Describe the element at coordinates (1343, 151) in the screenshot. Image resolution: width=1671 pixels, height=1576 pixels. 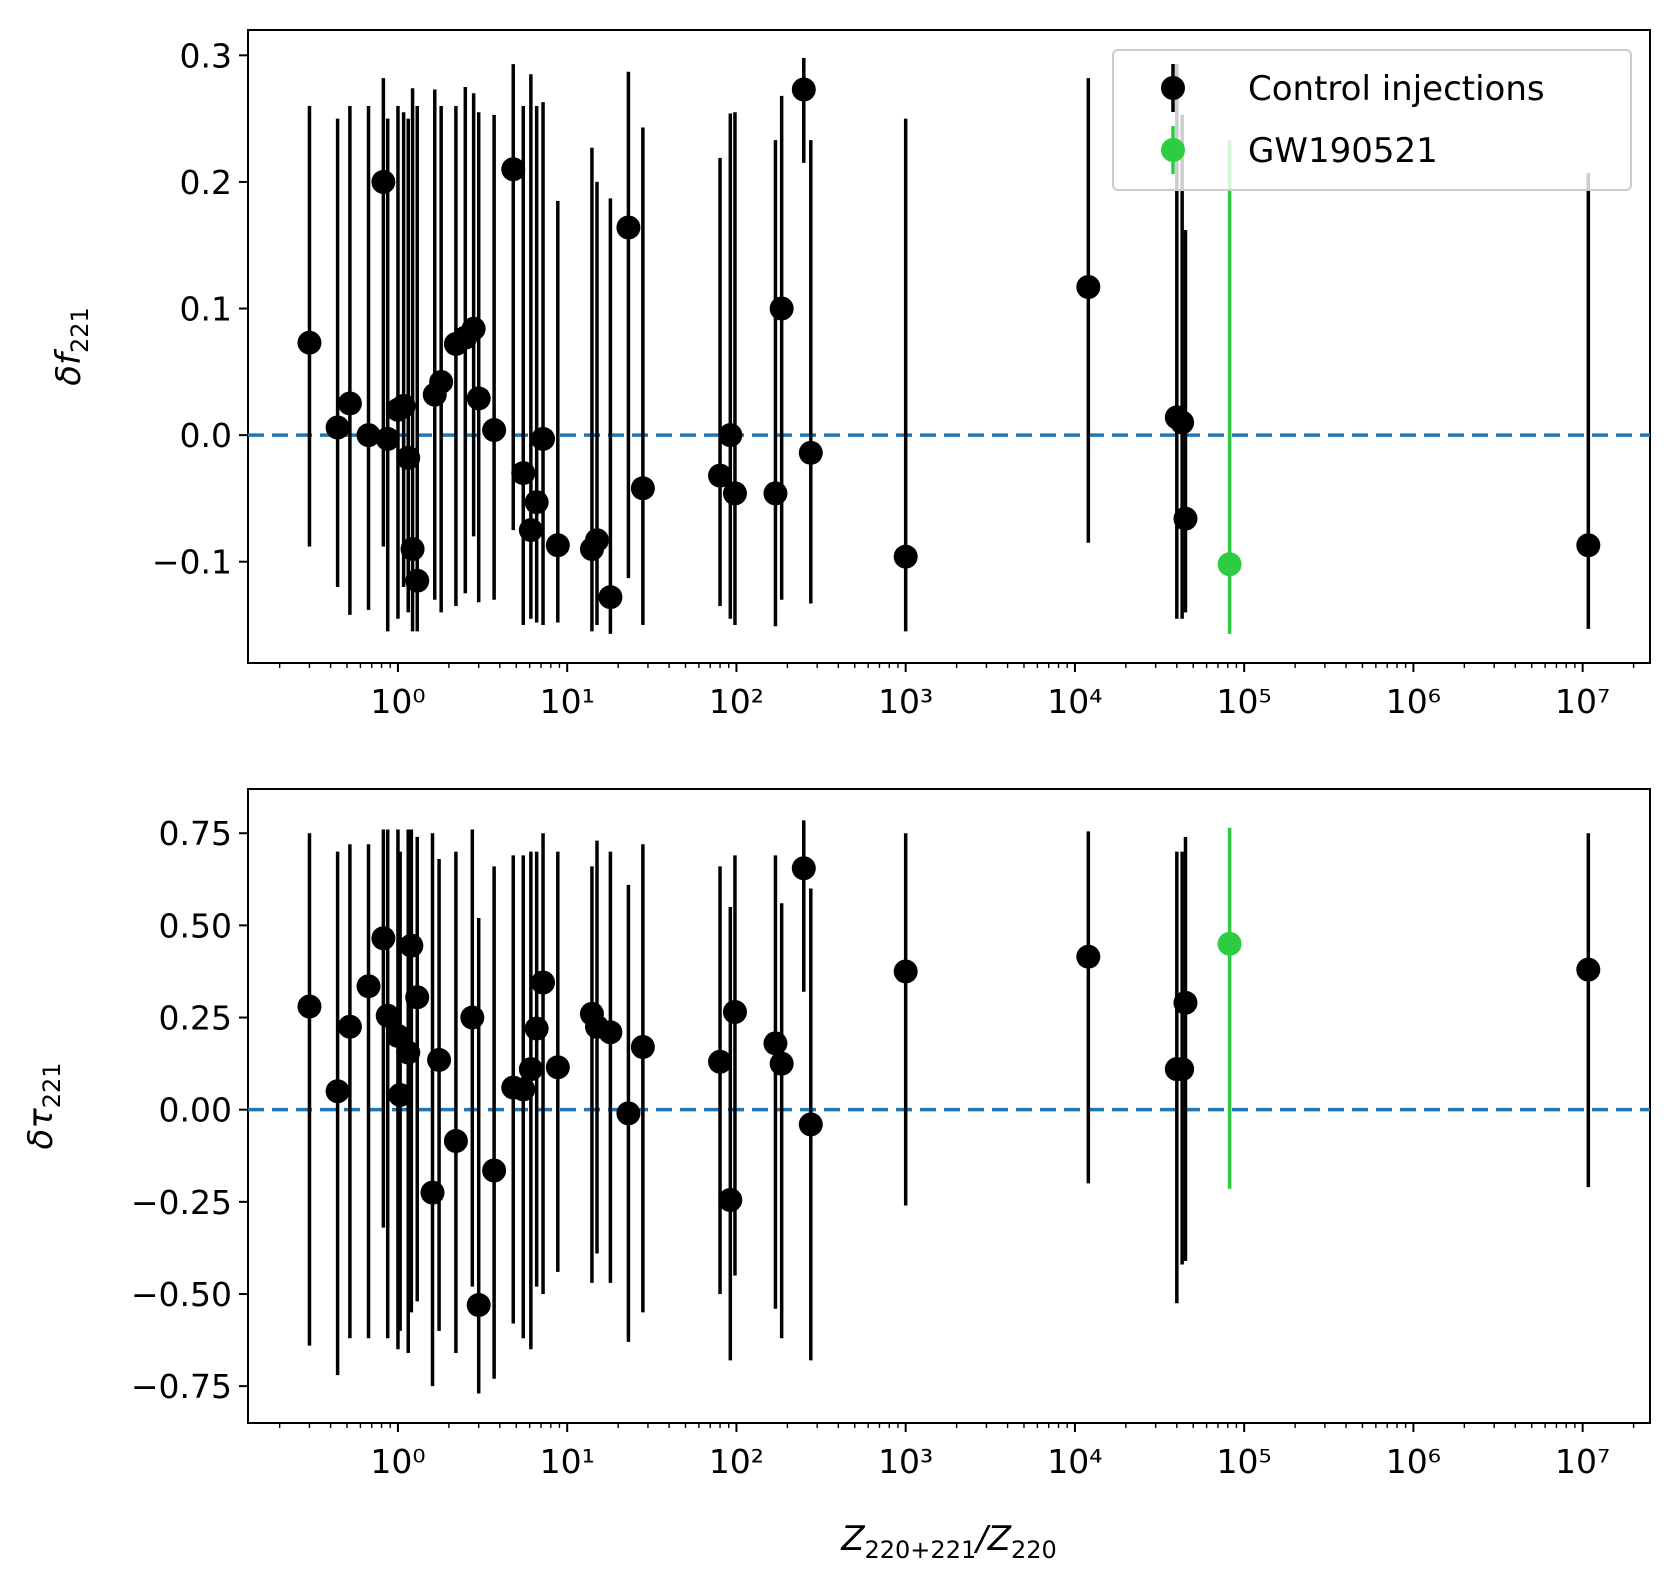
I see `legend-label-gw190521: GW190521` at that location.